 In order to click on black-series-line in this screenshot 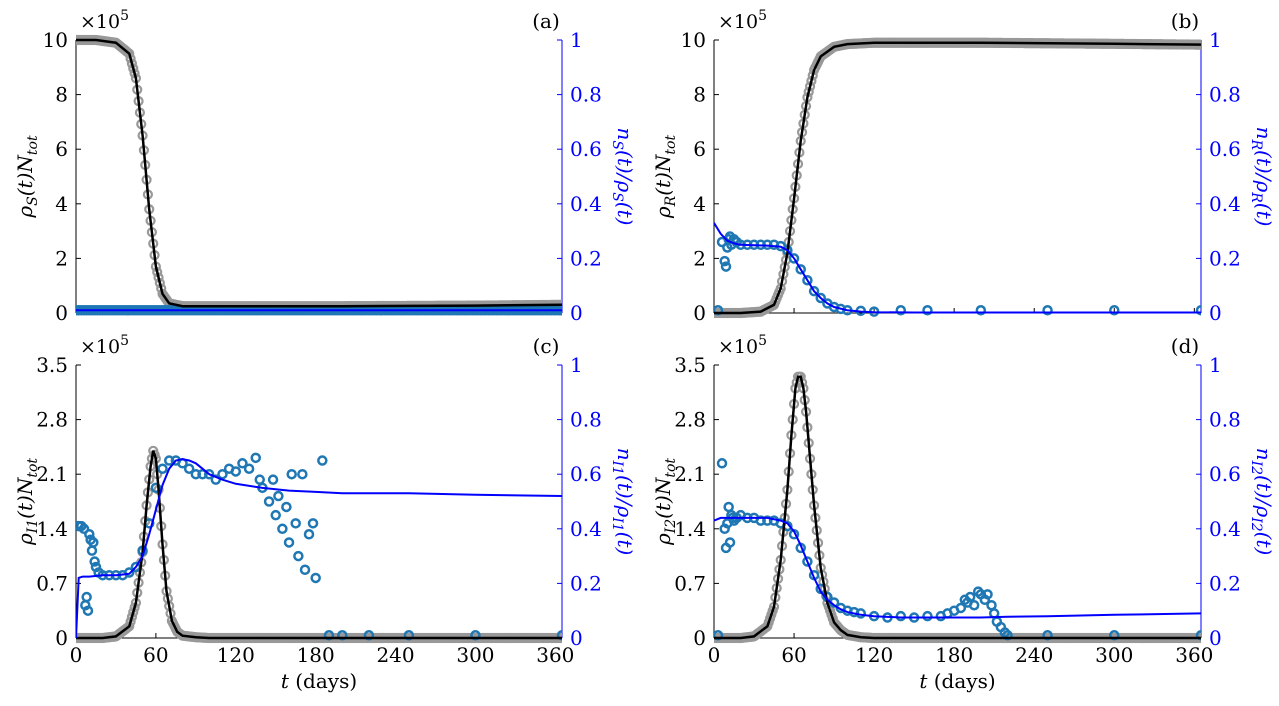, I will do `click(319, 173)`.